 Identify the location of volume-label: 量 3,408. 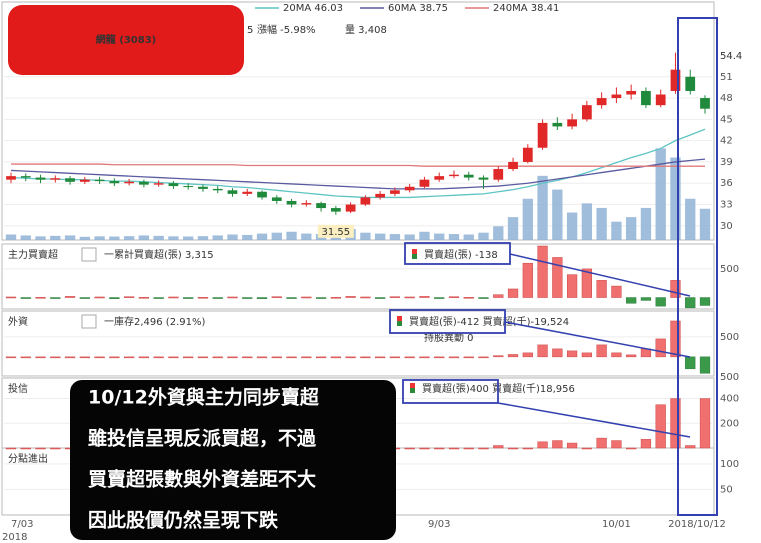
(366, 30).